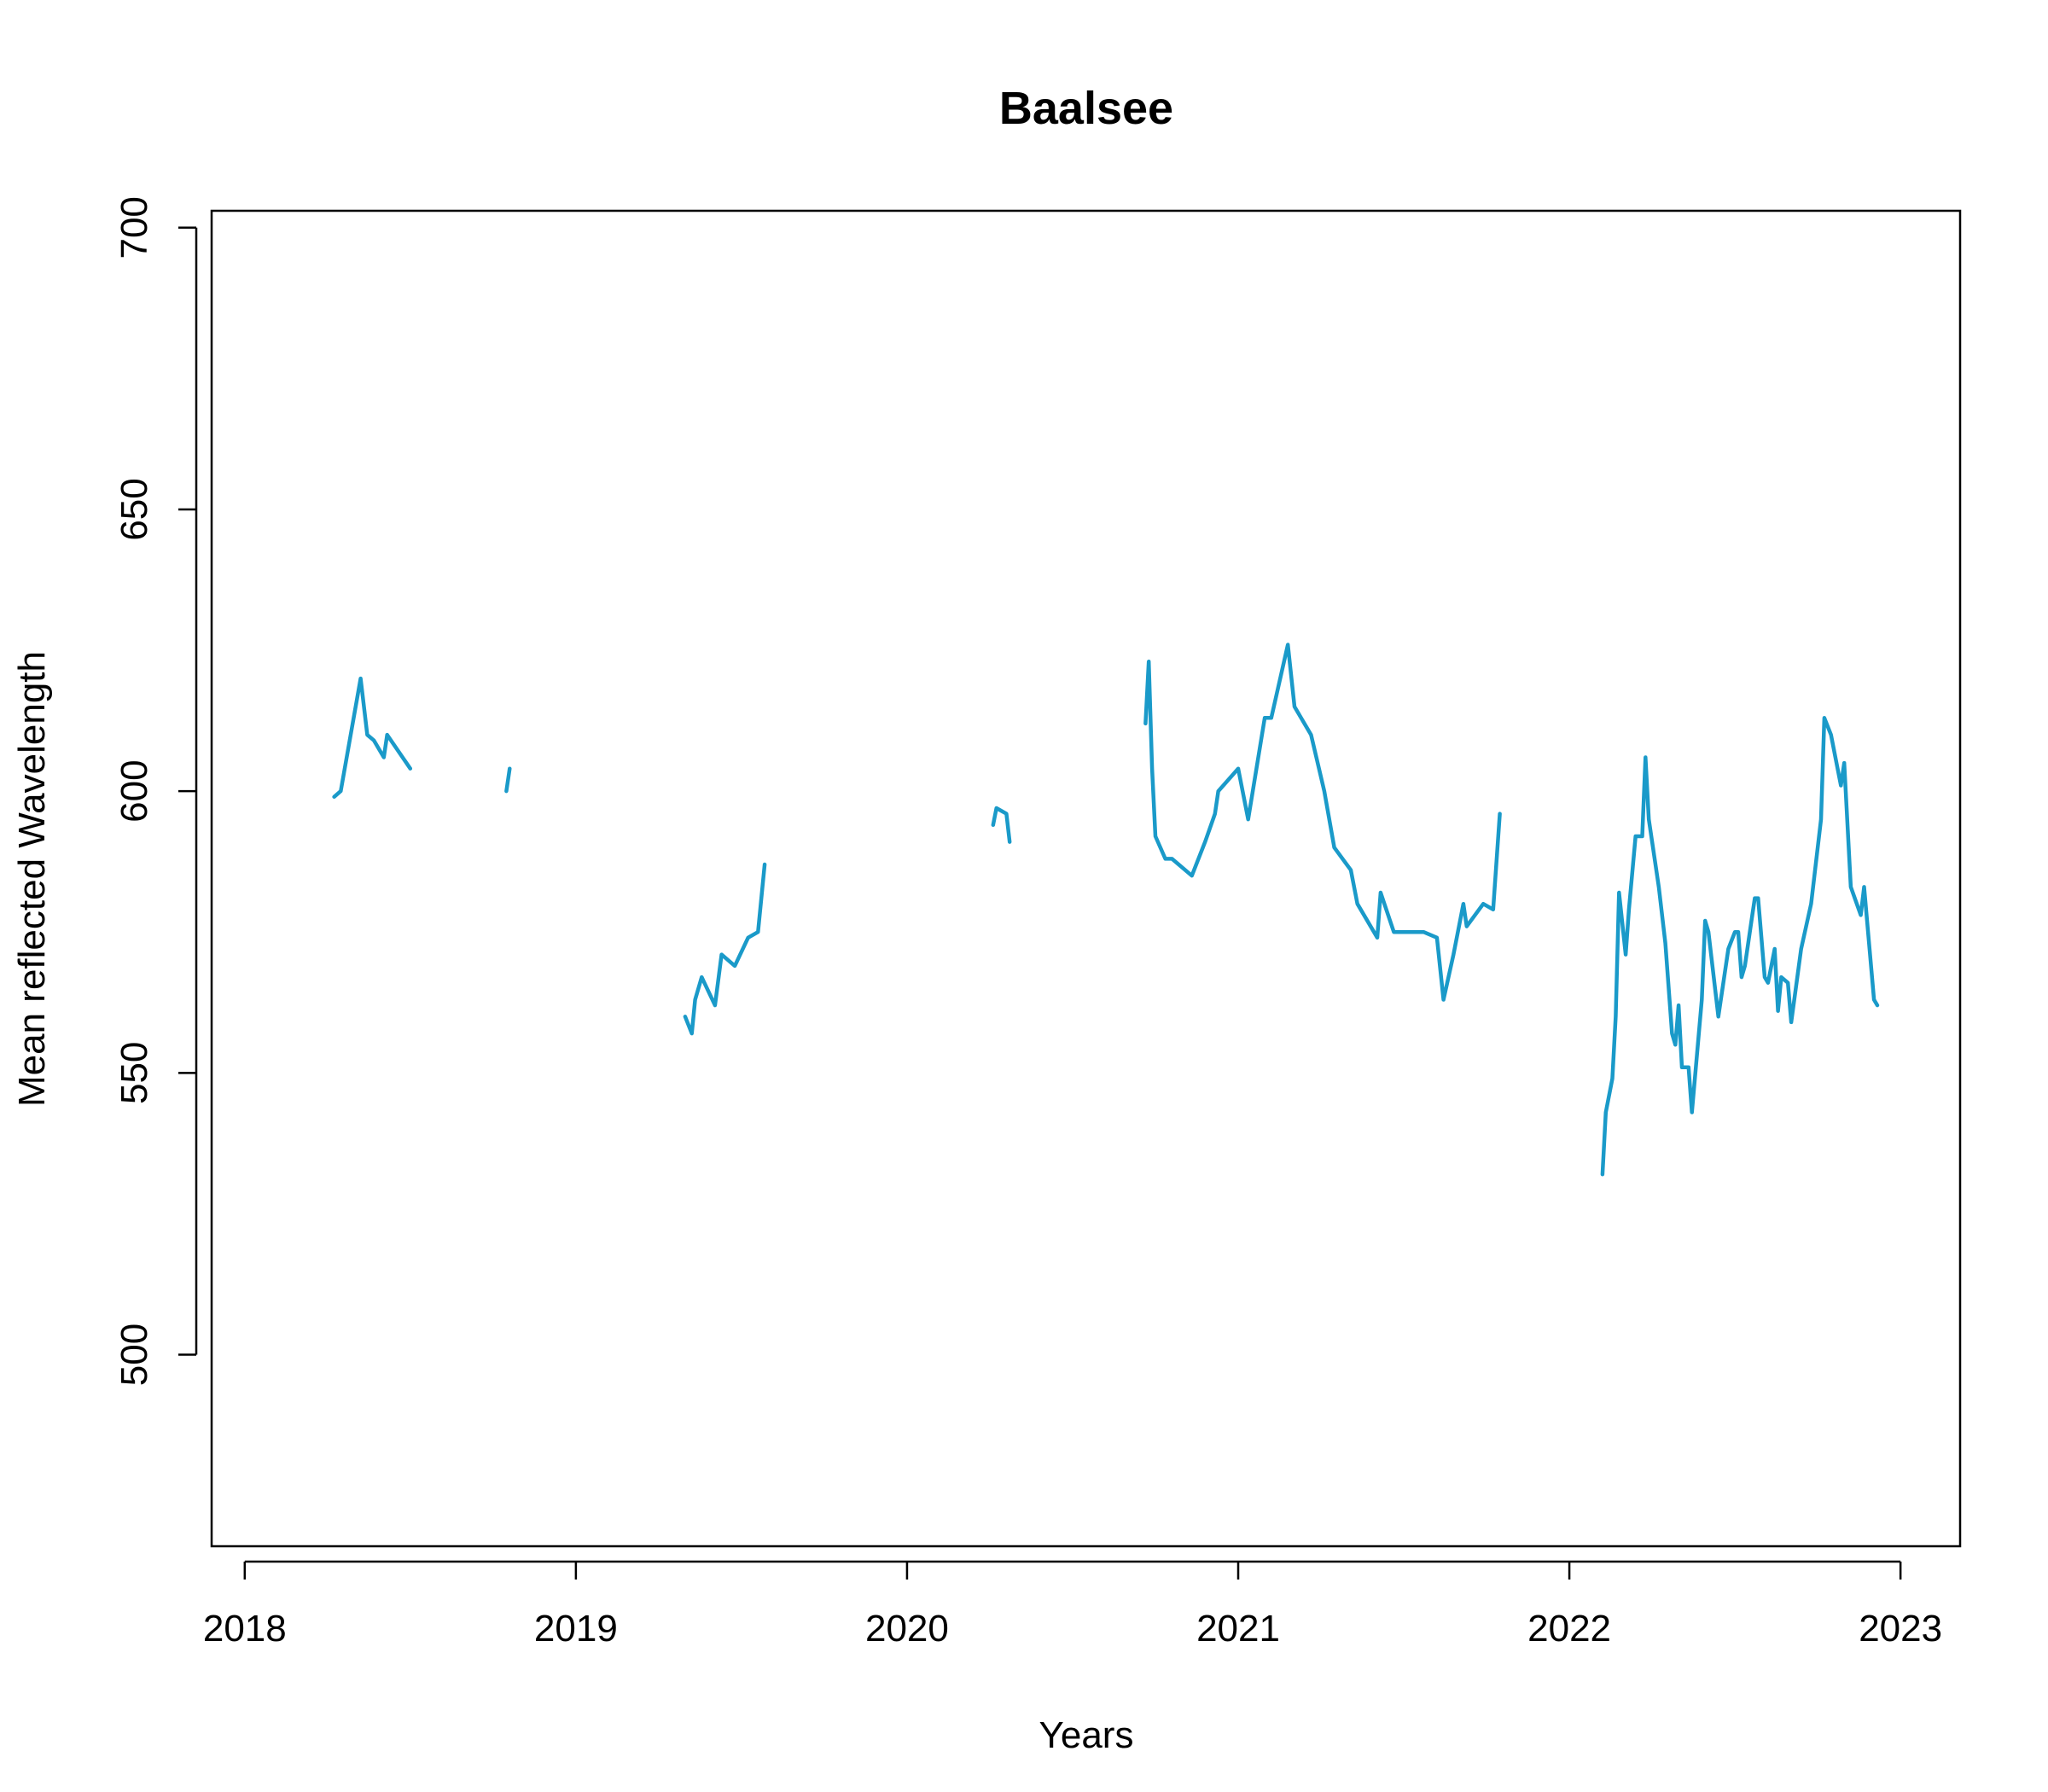 This screenshot has height=1792, width=2048. What do you see at coordinates (1086, 1735) in the screenshot?
I see `x-axis-label: Years` at bounding box center [1086, 1735].